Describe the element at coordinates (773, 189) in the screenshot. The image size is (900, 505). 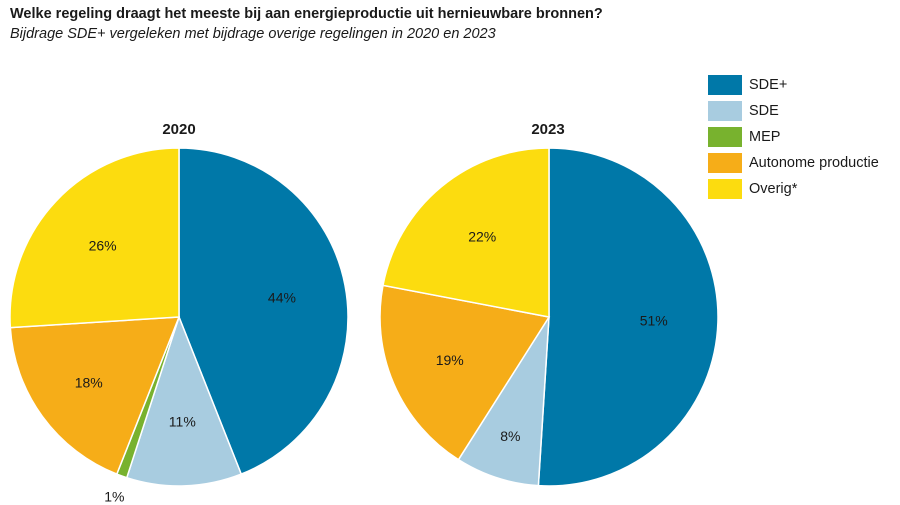
I see `legend-label-overig: Overig*` at that location.